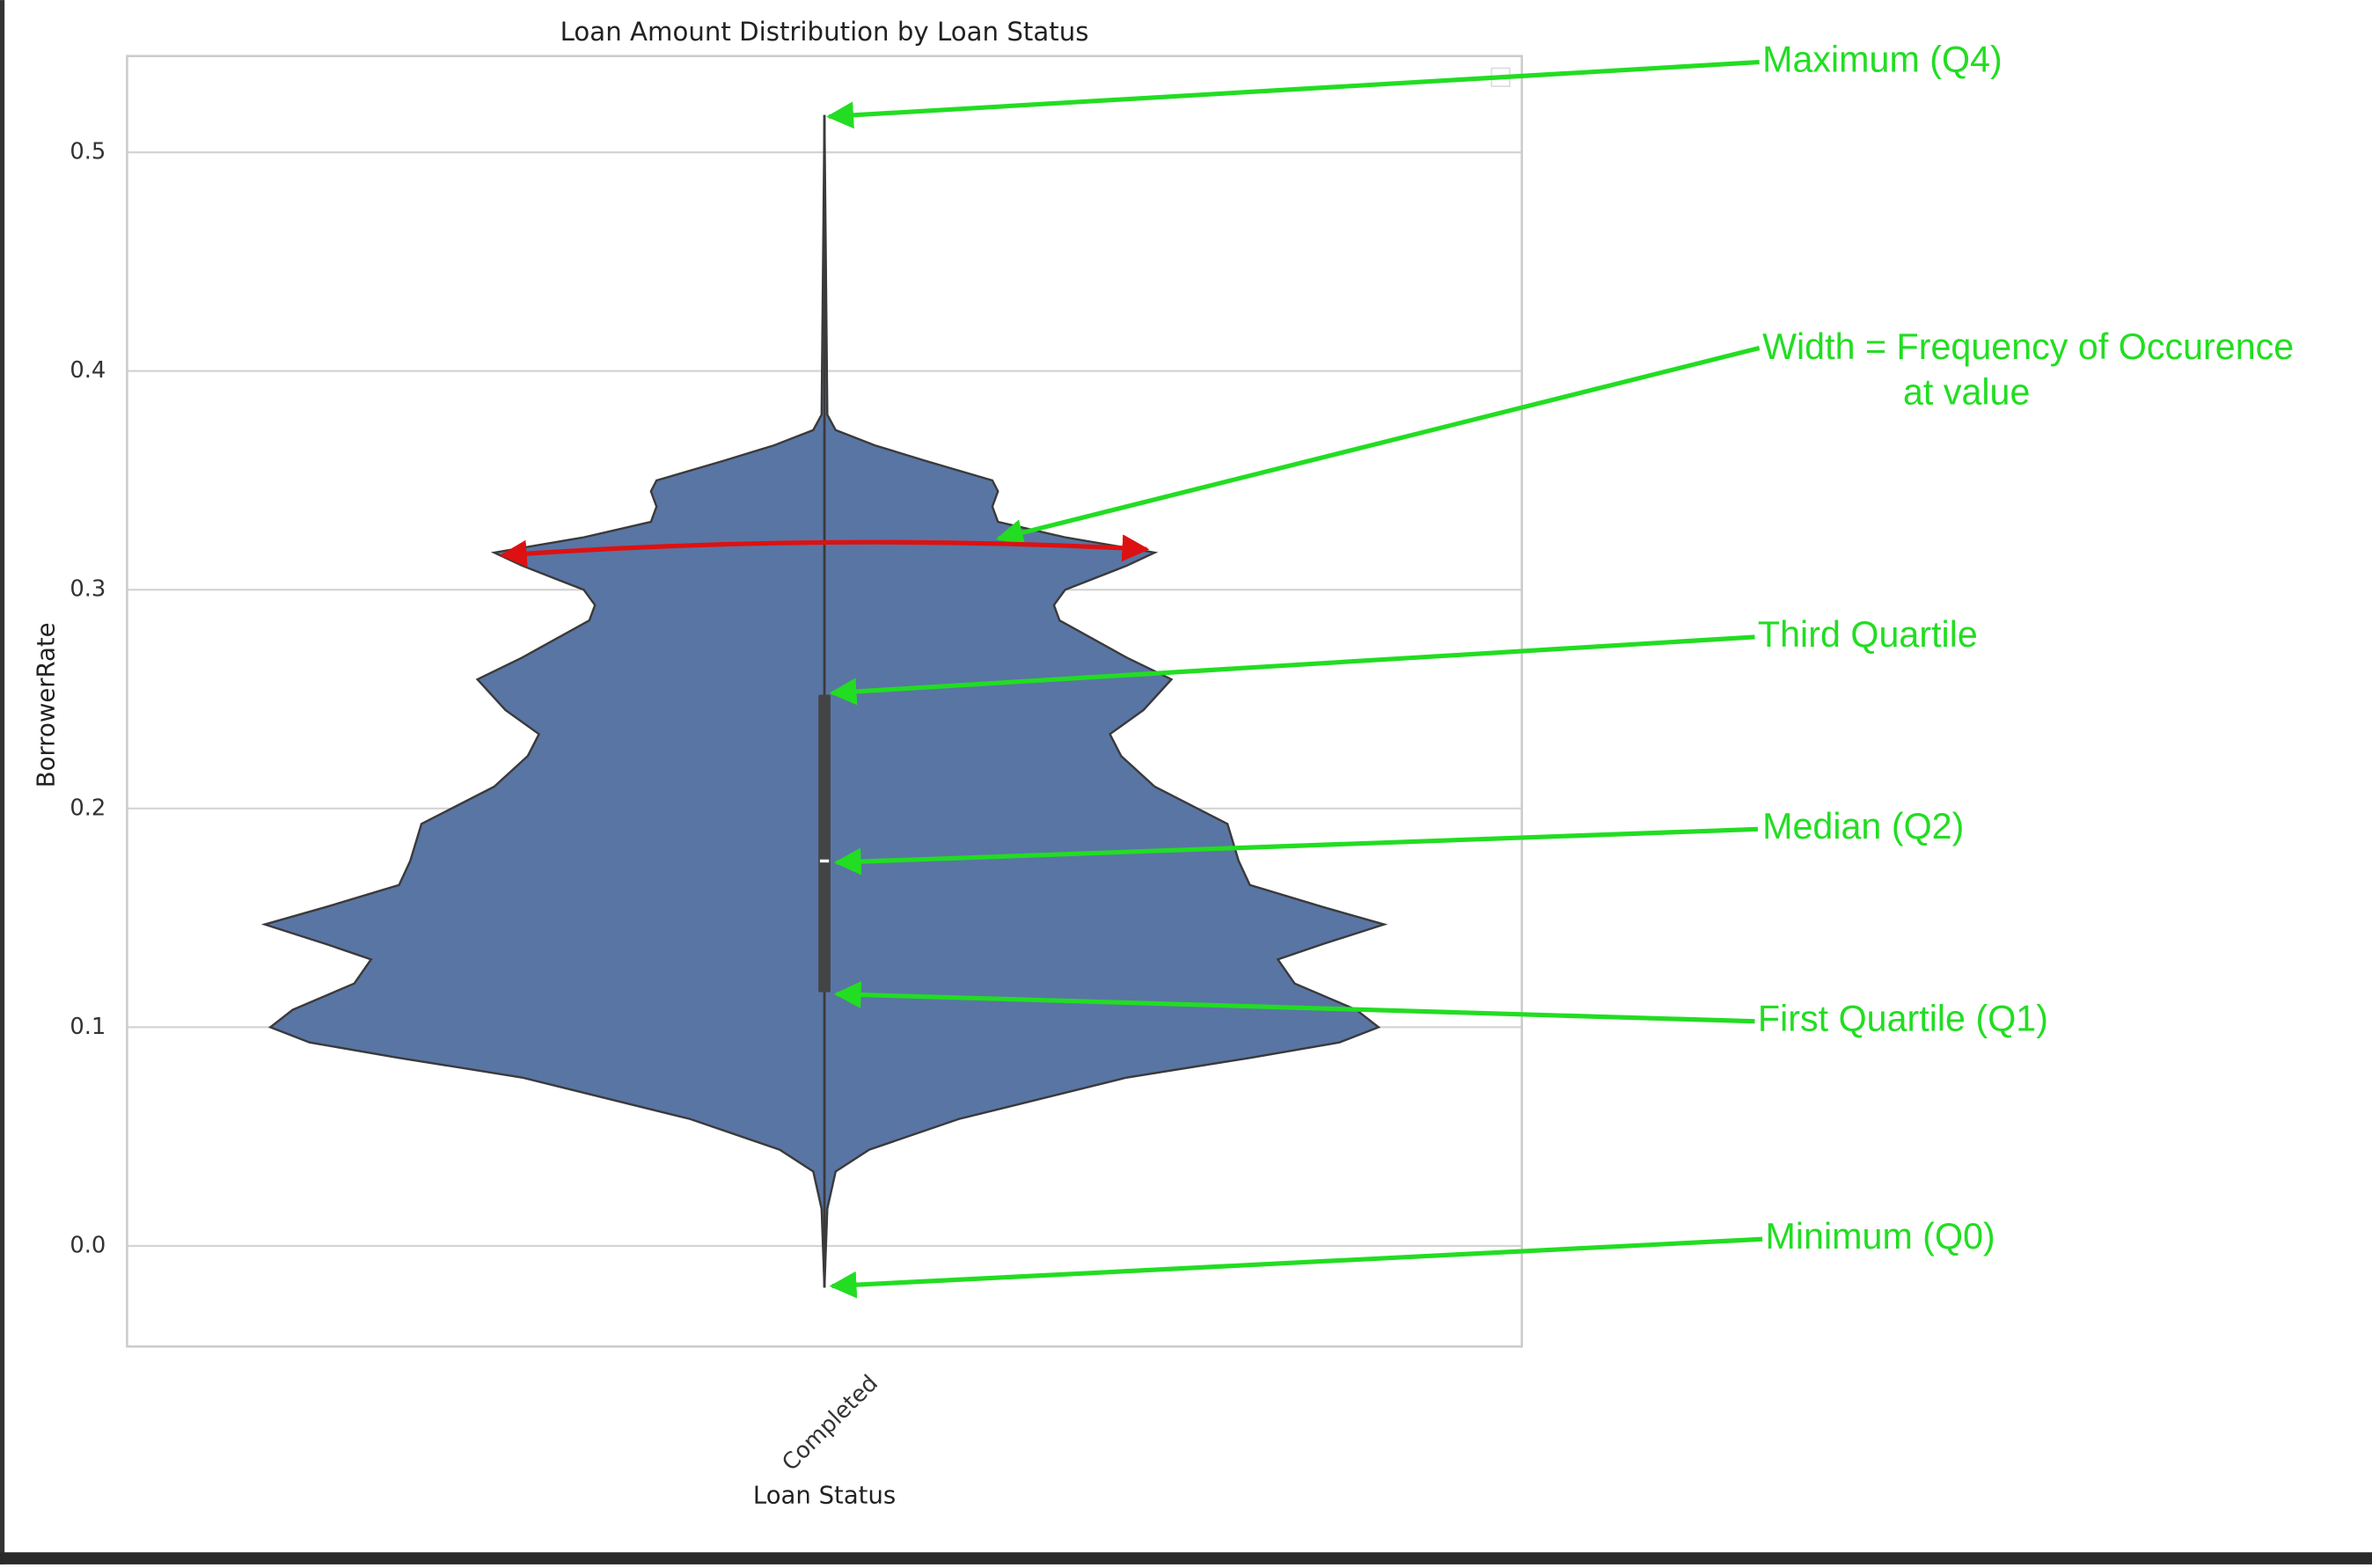 The height and width of the screenshot is (1568, 2372). I want to click on y-tick-label: 0.0, so click(88, 1245).